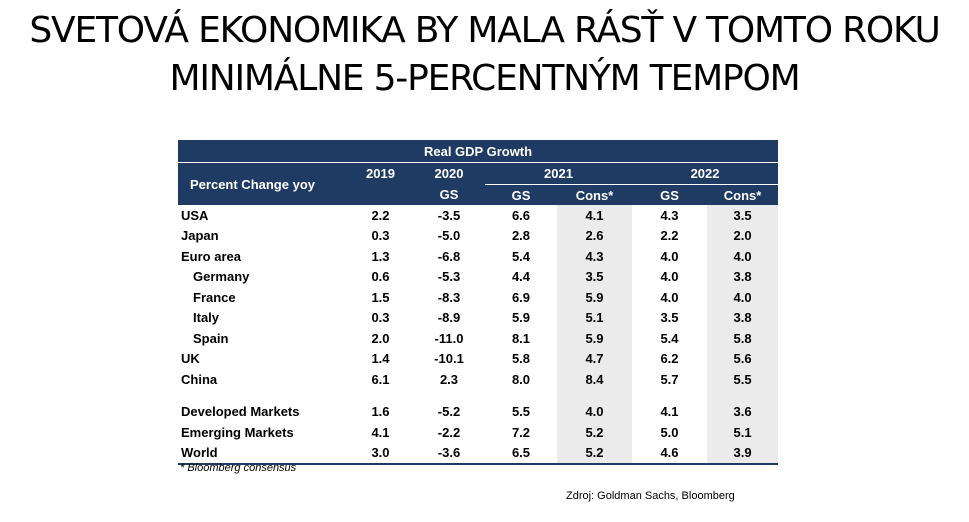 The width and height of the screenshot is (969, 522). Describe the element at coordinates (669, 453) in the screenshot. I see `cell-2022-gs: 4.6` at that location.